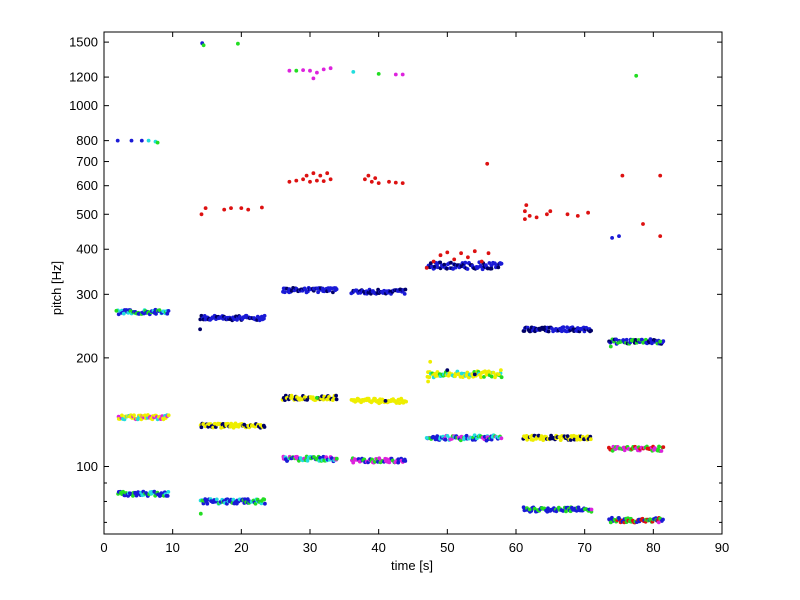 This screenshot has width=800, height=600. What do you see at coordinates (412, 565) in the screenshot?
I see `x-axis-label: time [s]` at bounding box center [412, 565].